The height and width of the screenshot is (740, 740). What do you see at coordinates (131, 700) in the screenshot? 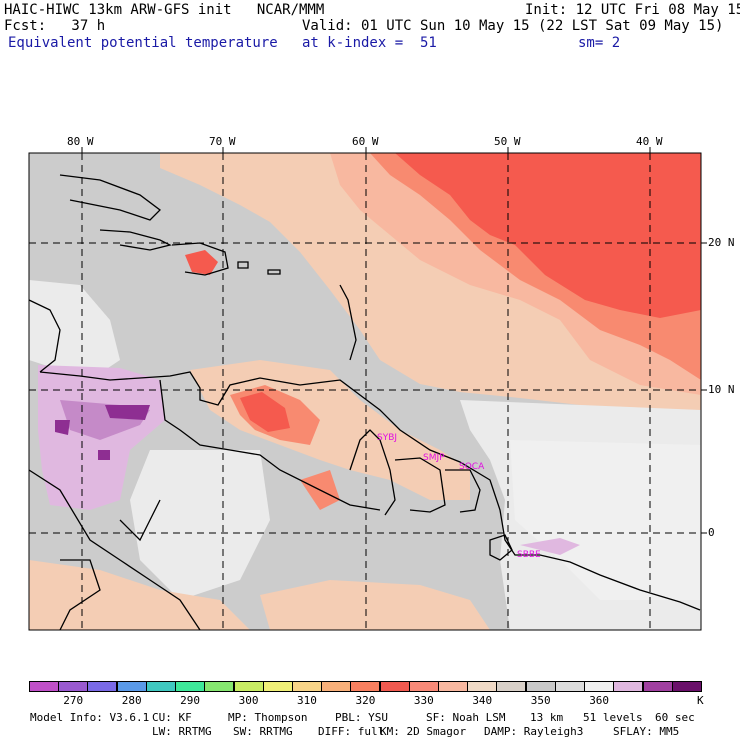
I see `colorbar-tick-label: 280` at bounding box center [131, 700].